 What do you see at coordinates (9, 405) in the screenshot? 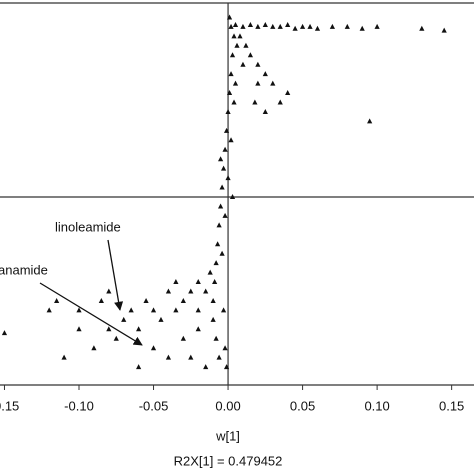
I see `x-tick-label: -0.15` at bounding box center [9, 405].